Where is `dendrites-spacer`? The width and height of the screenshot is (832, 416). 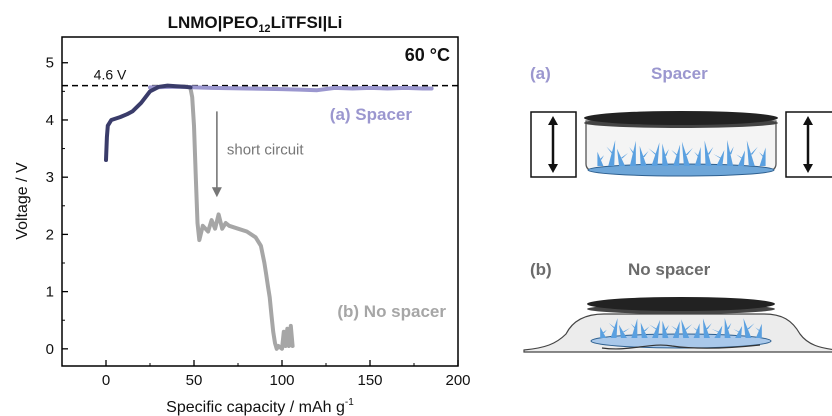 dendrites-spacer is located at coordinates (681, 153).